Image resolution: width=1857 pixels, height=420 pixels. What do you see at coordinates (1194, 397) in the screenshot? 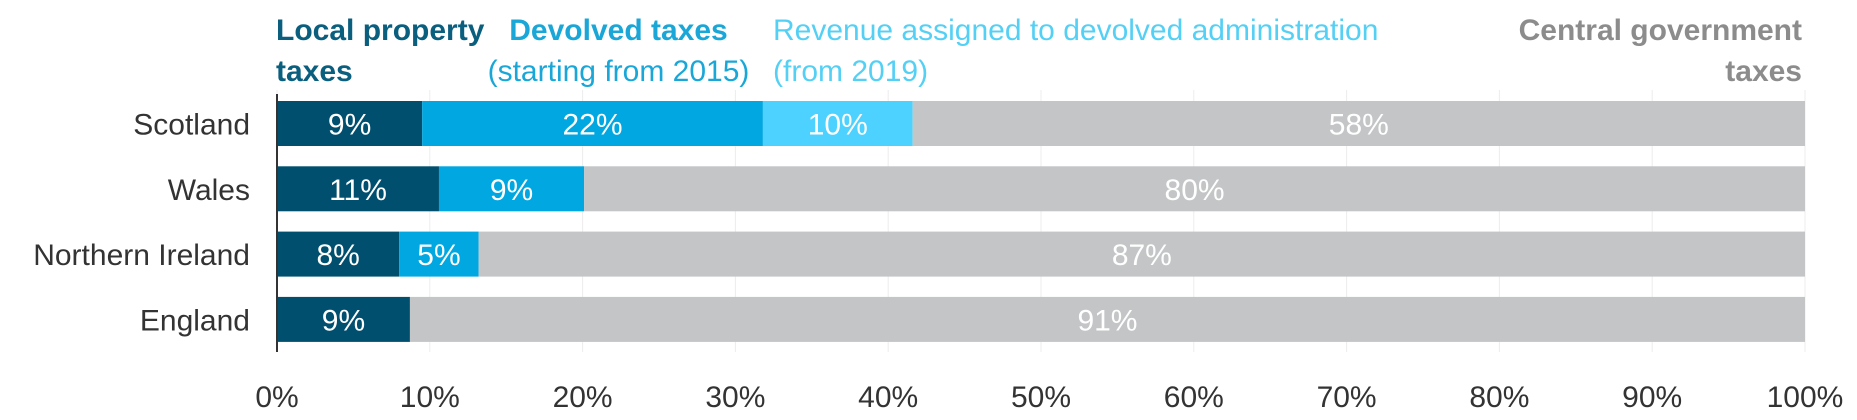
I see `x-tick-label: 60%` at bounding box center [1194, 397].